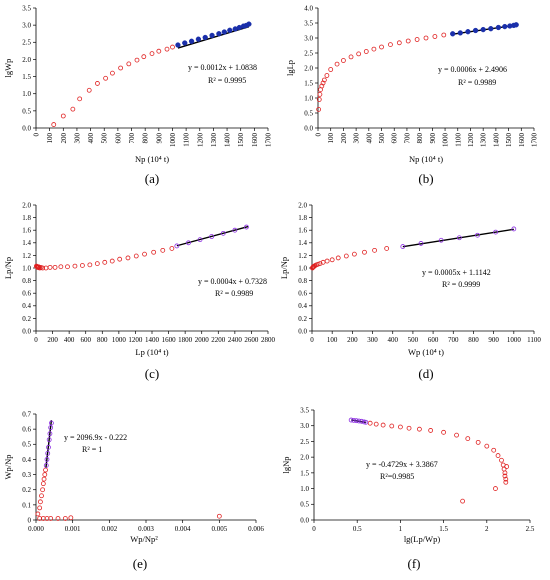  What do you see at coordinates (493, 340) in the screenshot?
I see `x-tick-label: 900` at bounding box center [493, 340].